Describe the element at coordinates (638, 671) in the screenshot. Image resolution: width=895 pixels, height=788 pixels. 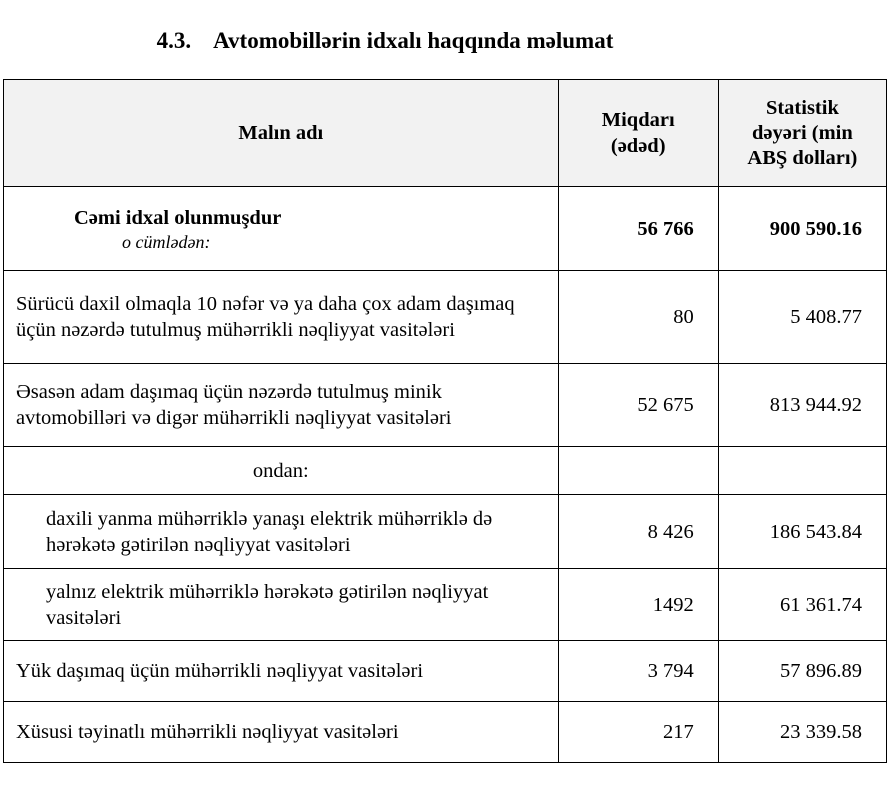
I see `row-quantity: 3 794` at that location.